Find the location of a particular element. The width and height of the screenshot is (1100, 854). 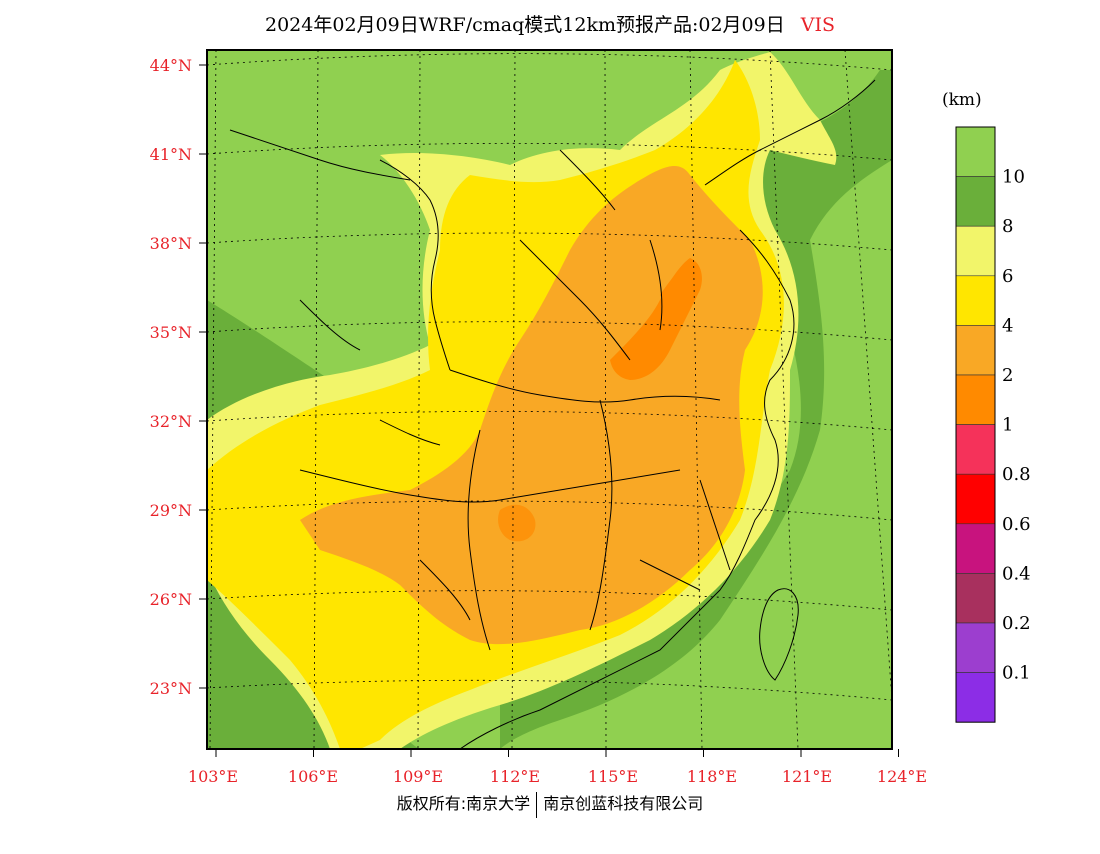

footer-separator is located at coordinates (537, 804).